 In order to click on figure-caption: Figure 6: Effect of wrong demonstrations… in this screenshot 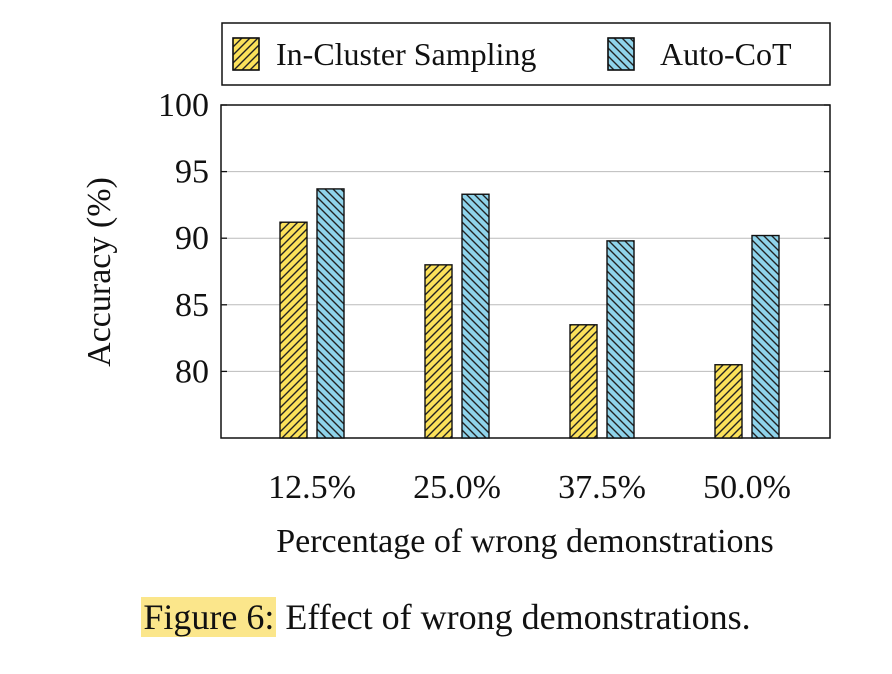, I will do `click(446, 617)`.